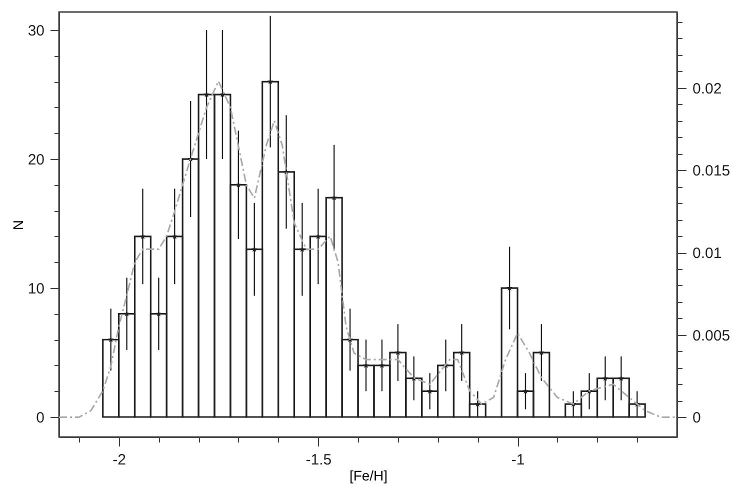  What do you see at coordinates (119, 460) in the screenshot?
I see `x-tick-label: -2` at bounding box center [119, 460].